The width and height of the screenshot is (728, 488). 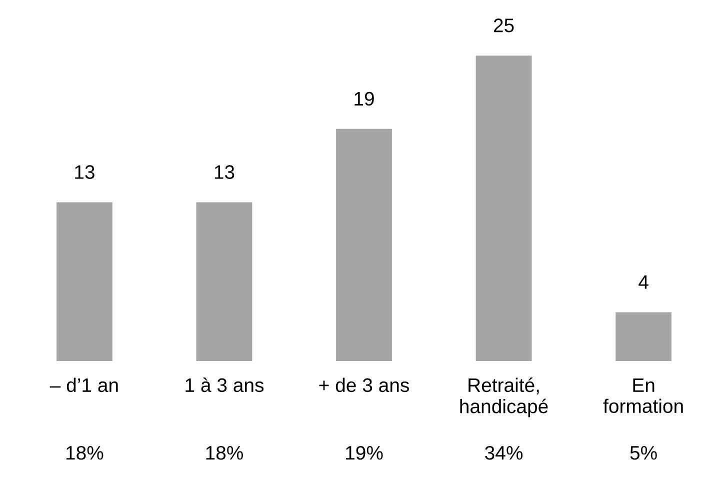 I want to click on text: 19%, so click(x=364, y=453).